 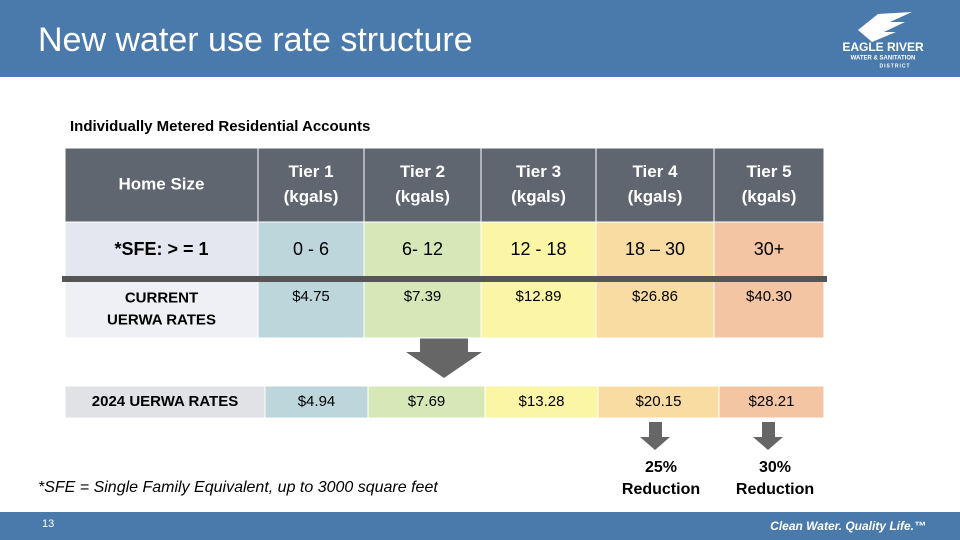 I want to click on cell-text: $4.94, so click(x=317, y=401).